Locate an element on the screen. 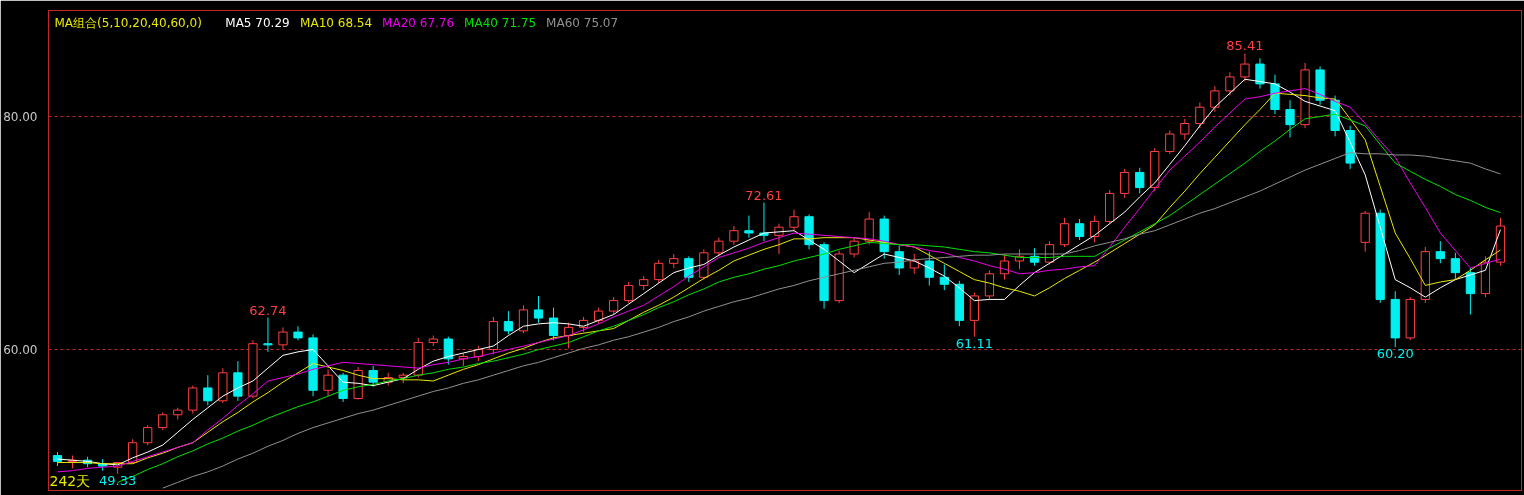 The width and height of the screenshot is (1524, 495). annotation: 60.20 is located at coordinates (1395, 354).